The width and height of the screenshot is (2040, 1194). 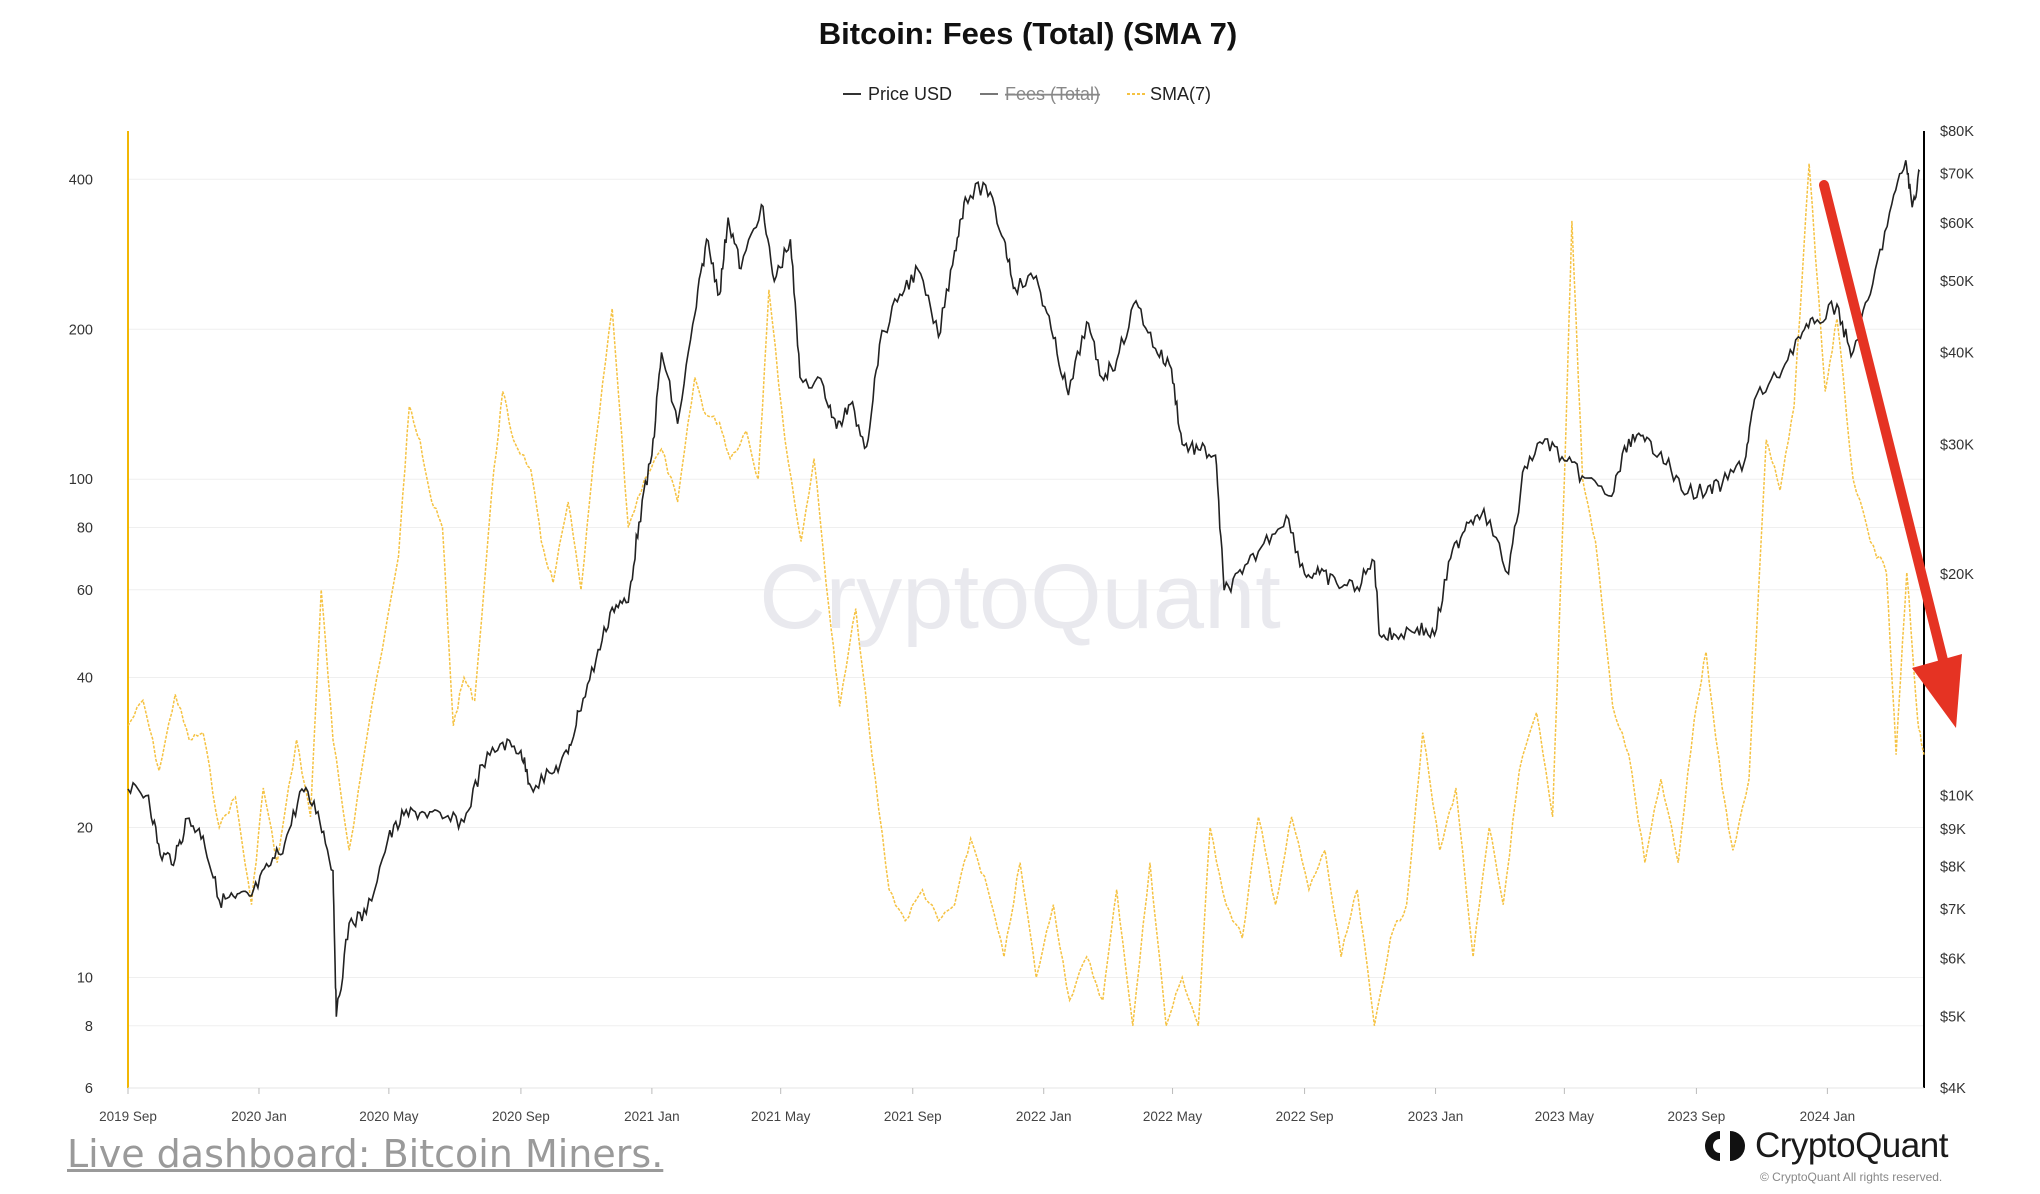 I want to click on right-tick-label: $30K, so click(x=1957, y=445).